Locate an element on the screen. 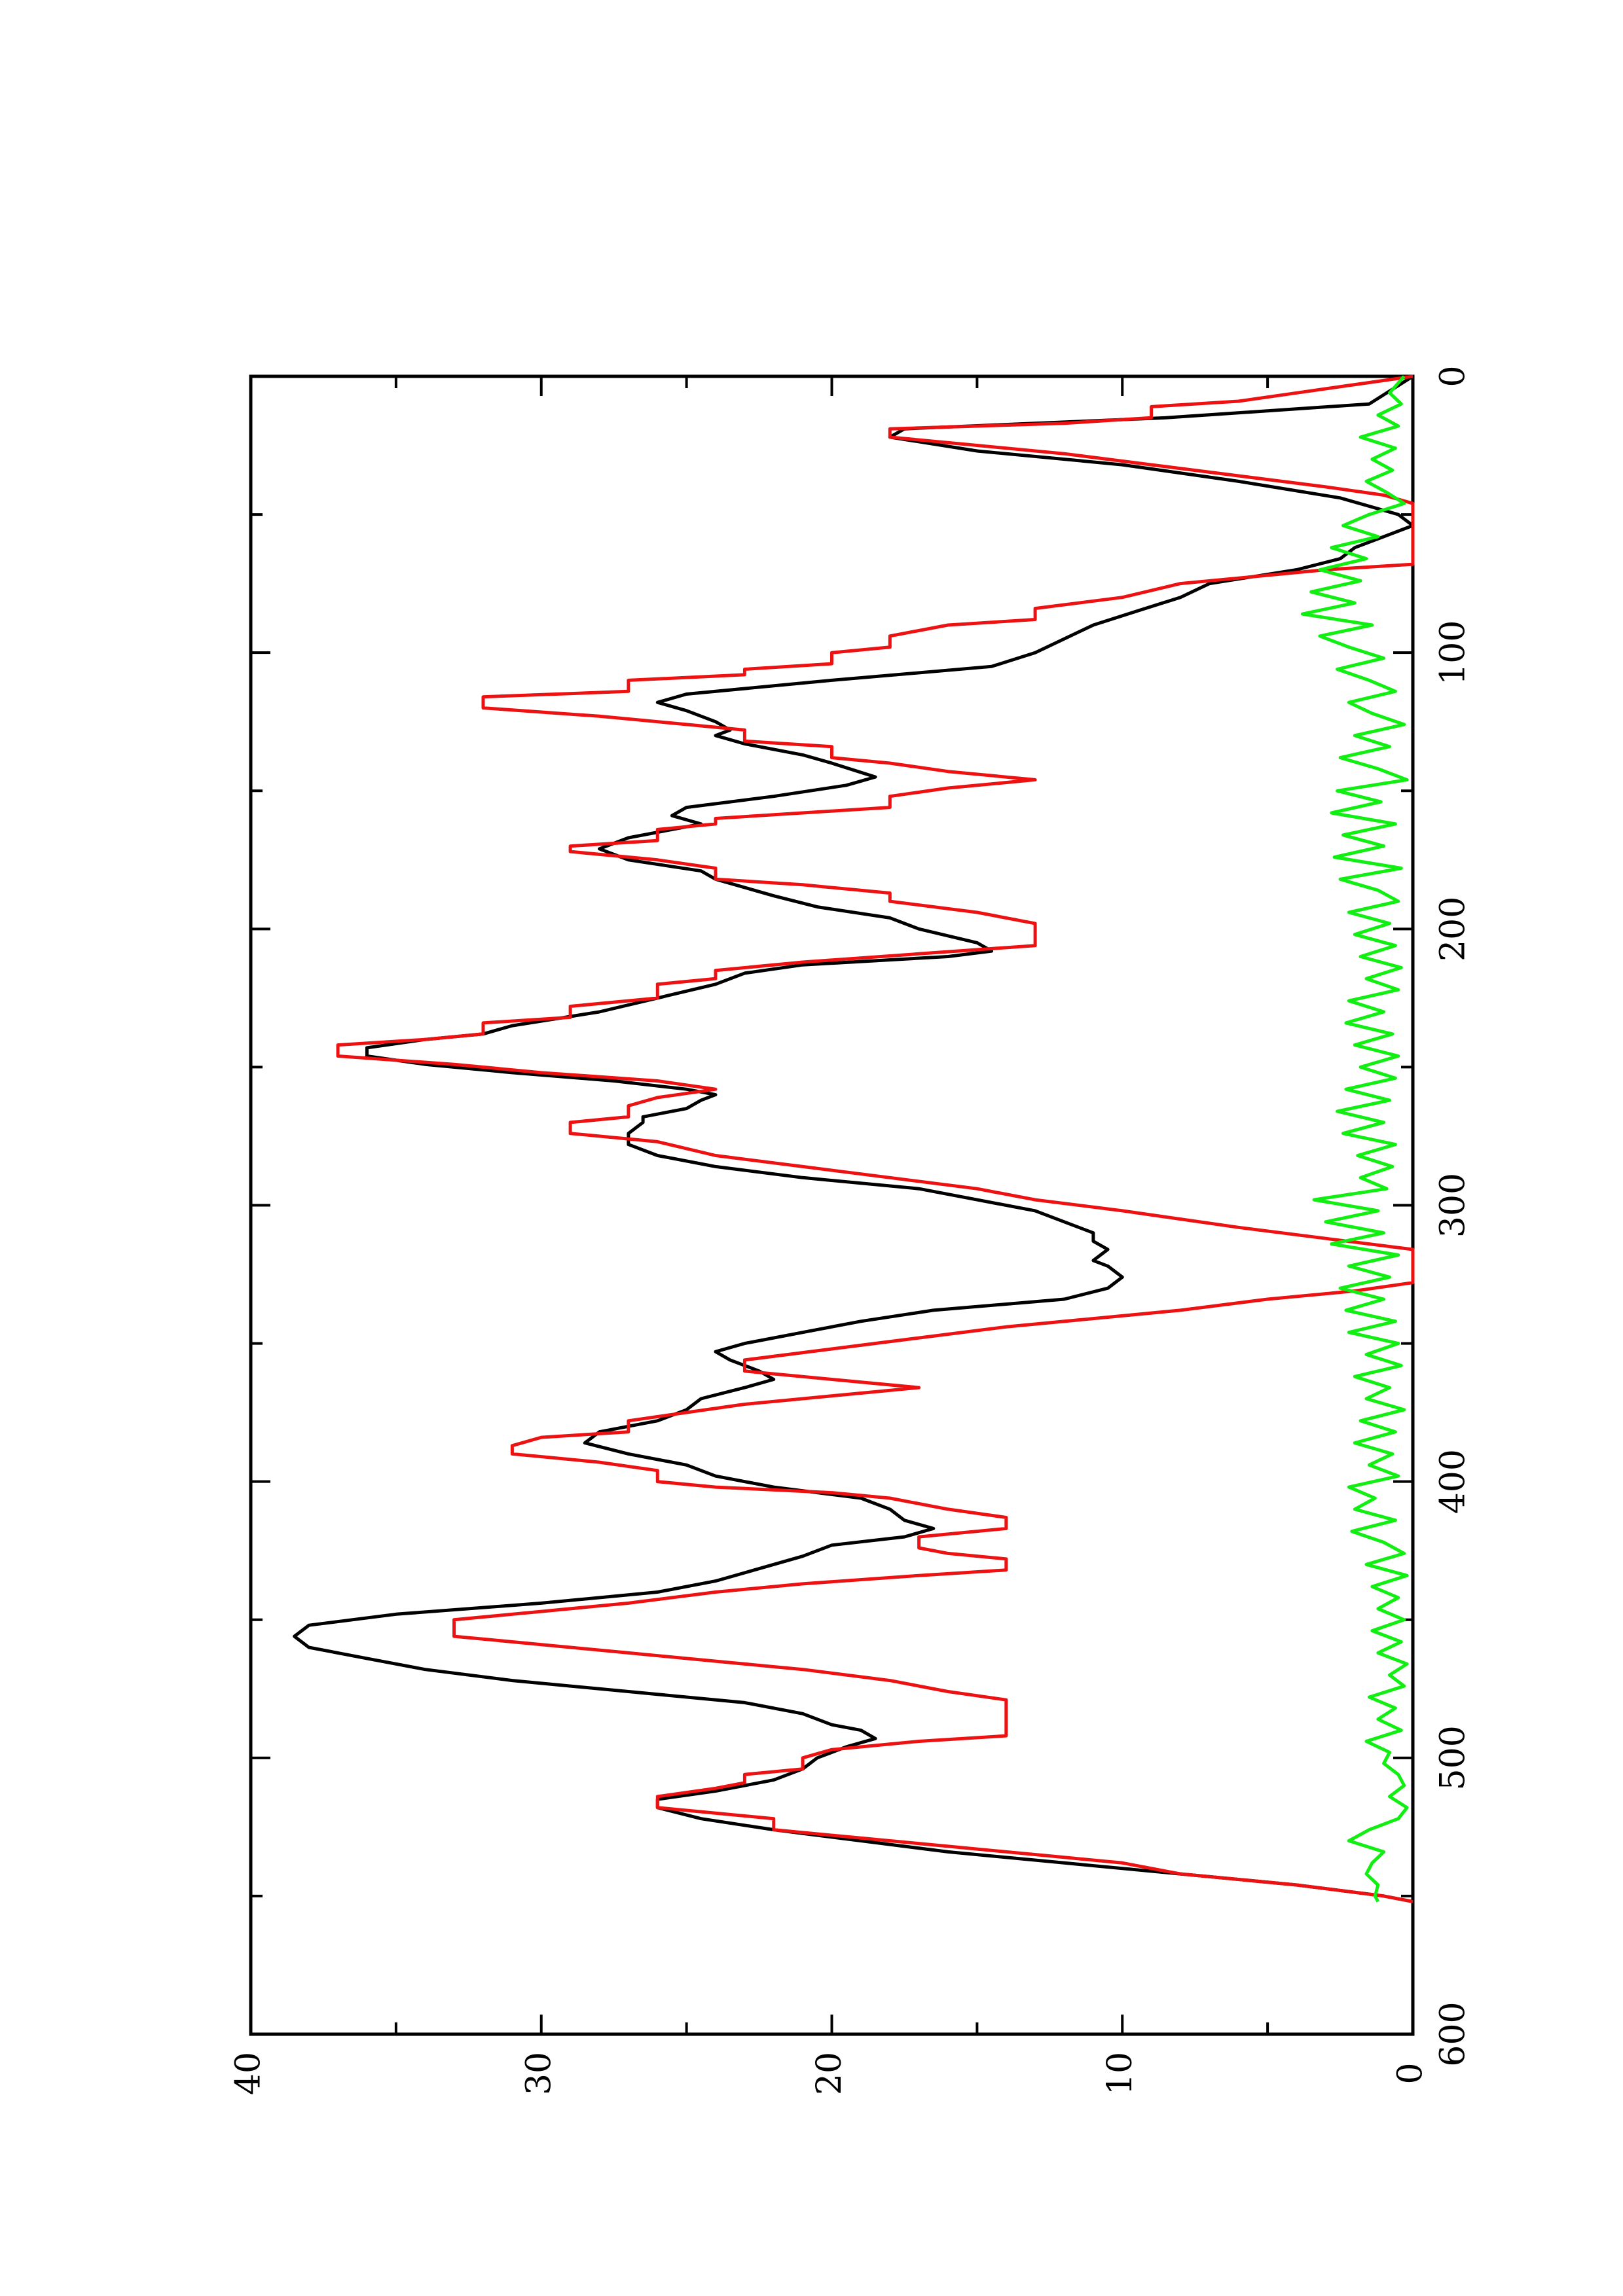 Image resolution: width=1623 pixels, height=2296 pixels. x-tick-label: 500 is located at coordinates (1453, 1757).